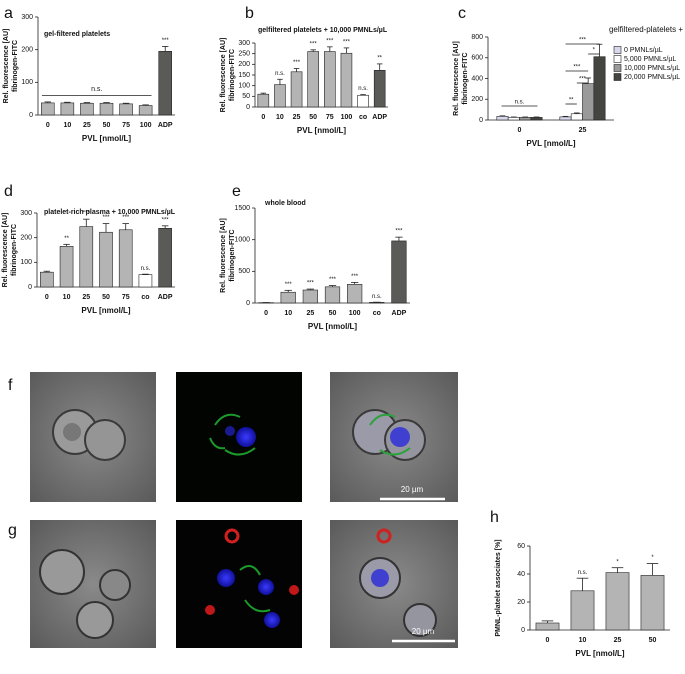  I want to click on y-tick-label: 600, so click(477, 58).